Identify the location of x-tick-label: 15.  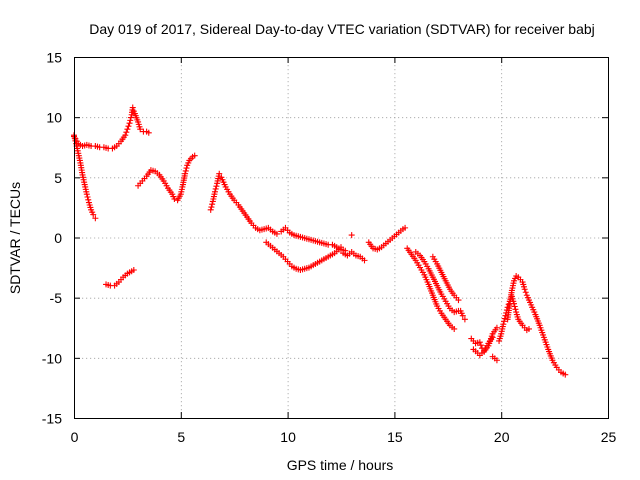
(395, 437).